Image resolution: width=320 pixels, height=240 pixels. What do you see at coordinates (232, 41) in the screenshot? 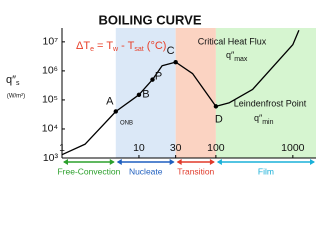
I see `annotation: Critical Heat Flux` at bounding box center [232, 41].